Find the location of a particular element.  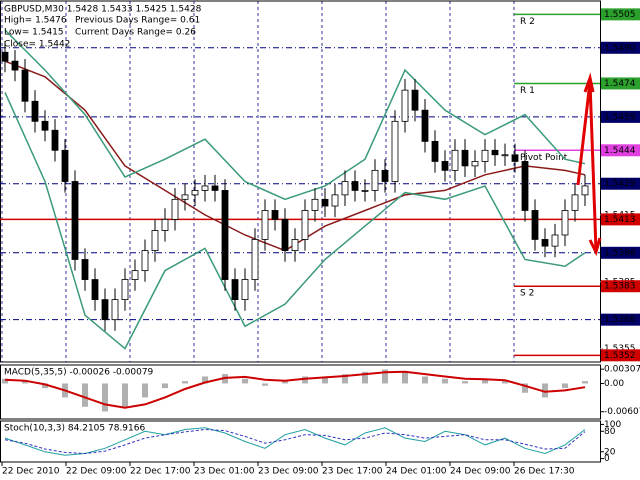

level-label: S 2 is located at coordinates (527, 294).